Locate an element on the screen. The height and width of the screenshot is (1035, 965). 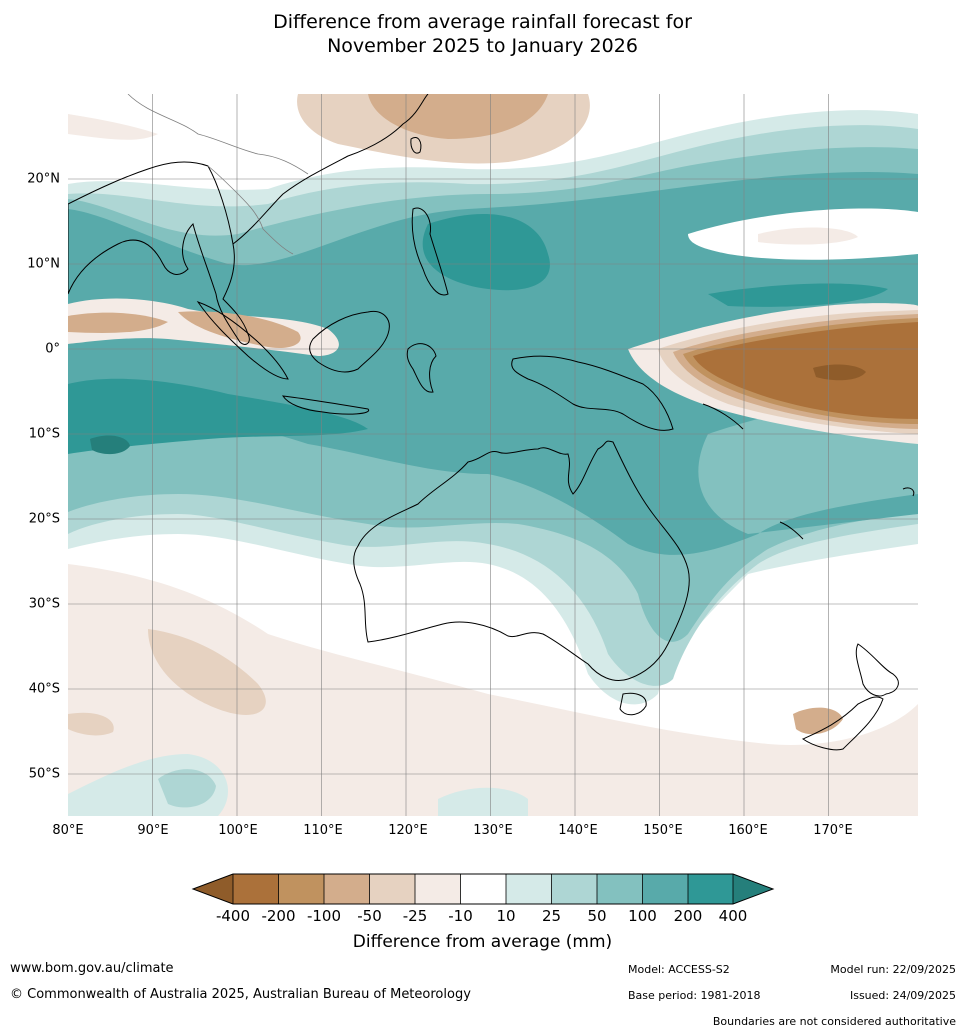
borneo-coast is located at coordinates (349, 341).